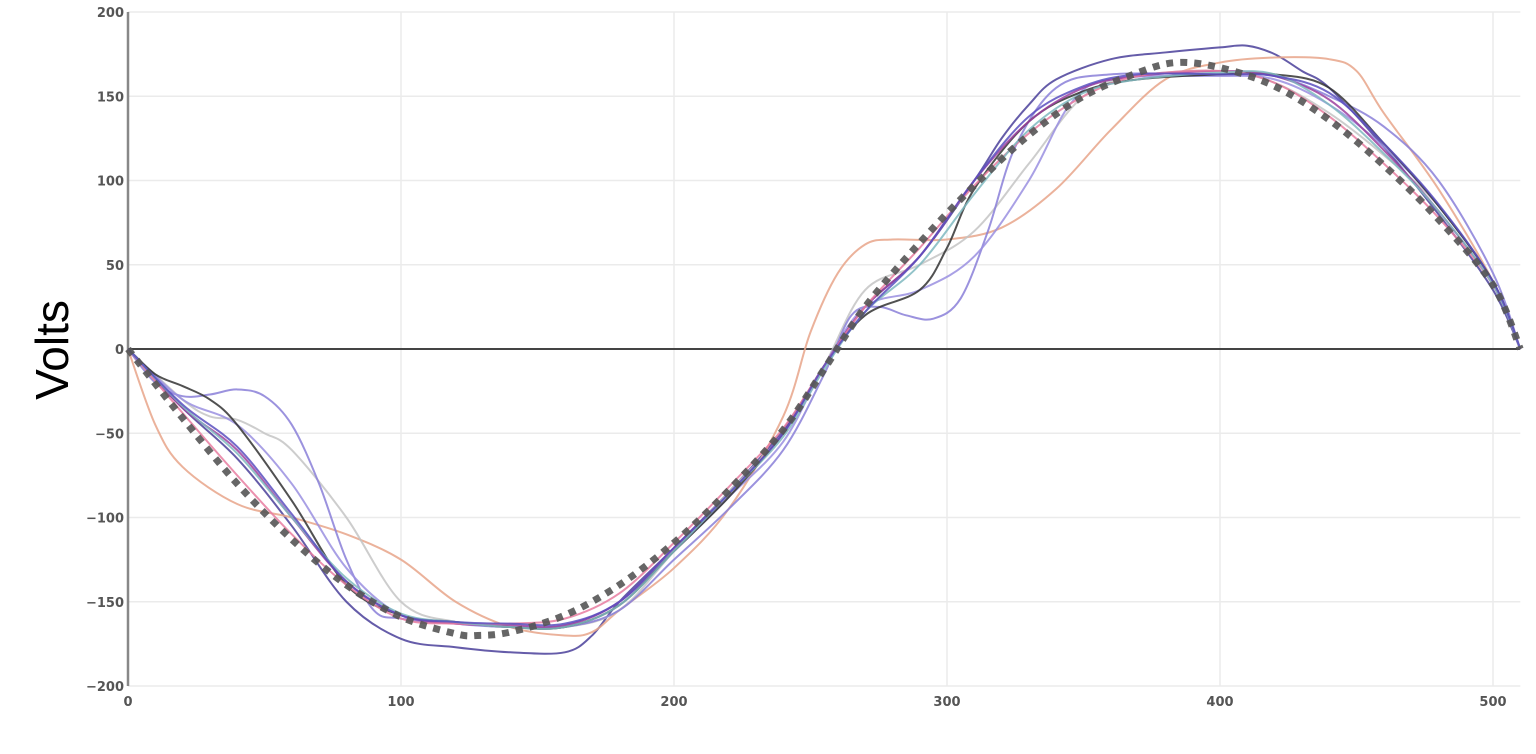 This screenshot has width=1536, height=754. I want to click on y-tick-label: 200, so click(110, 13).